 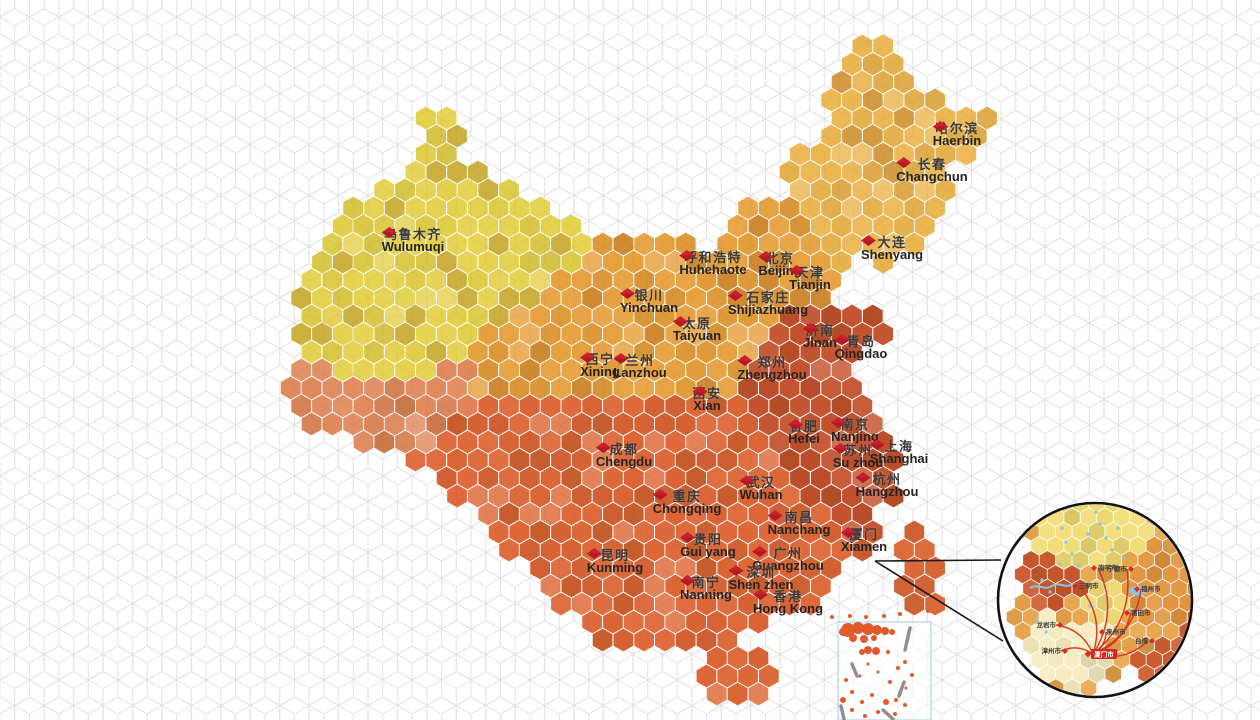 What do you see at coordinates (413, 247) in the screenshot?
I see `city-label-en: Wulumuqi` at bounding box center [413, 247].